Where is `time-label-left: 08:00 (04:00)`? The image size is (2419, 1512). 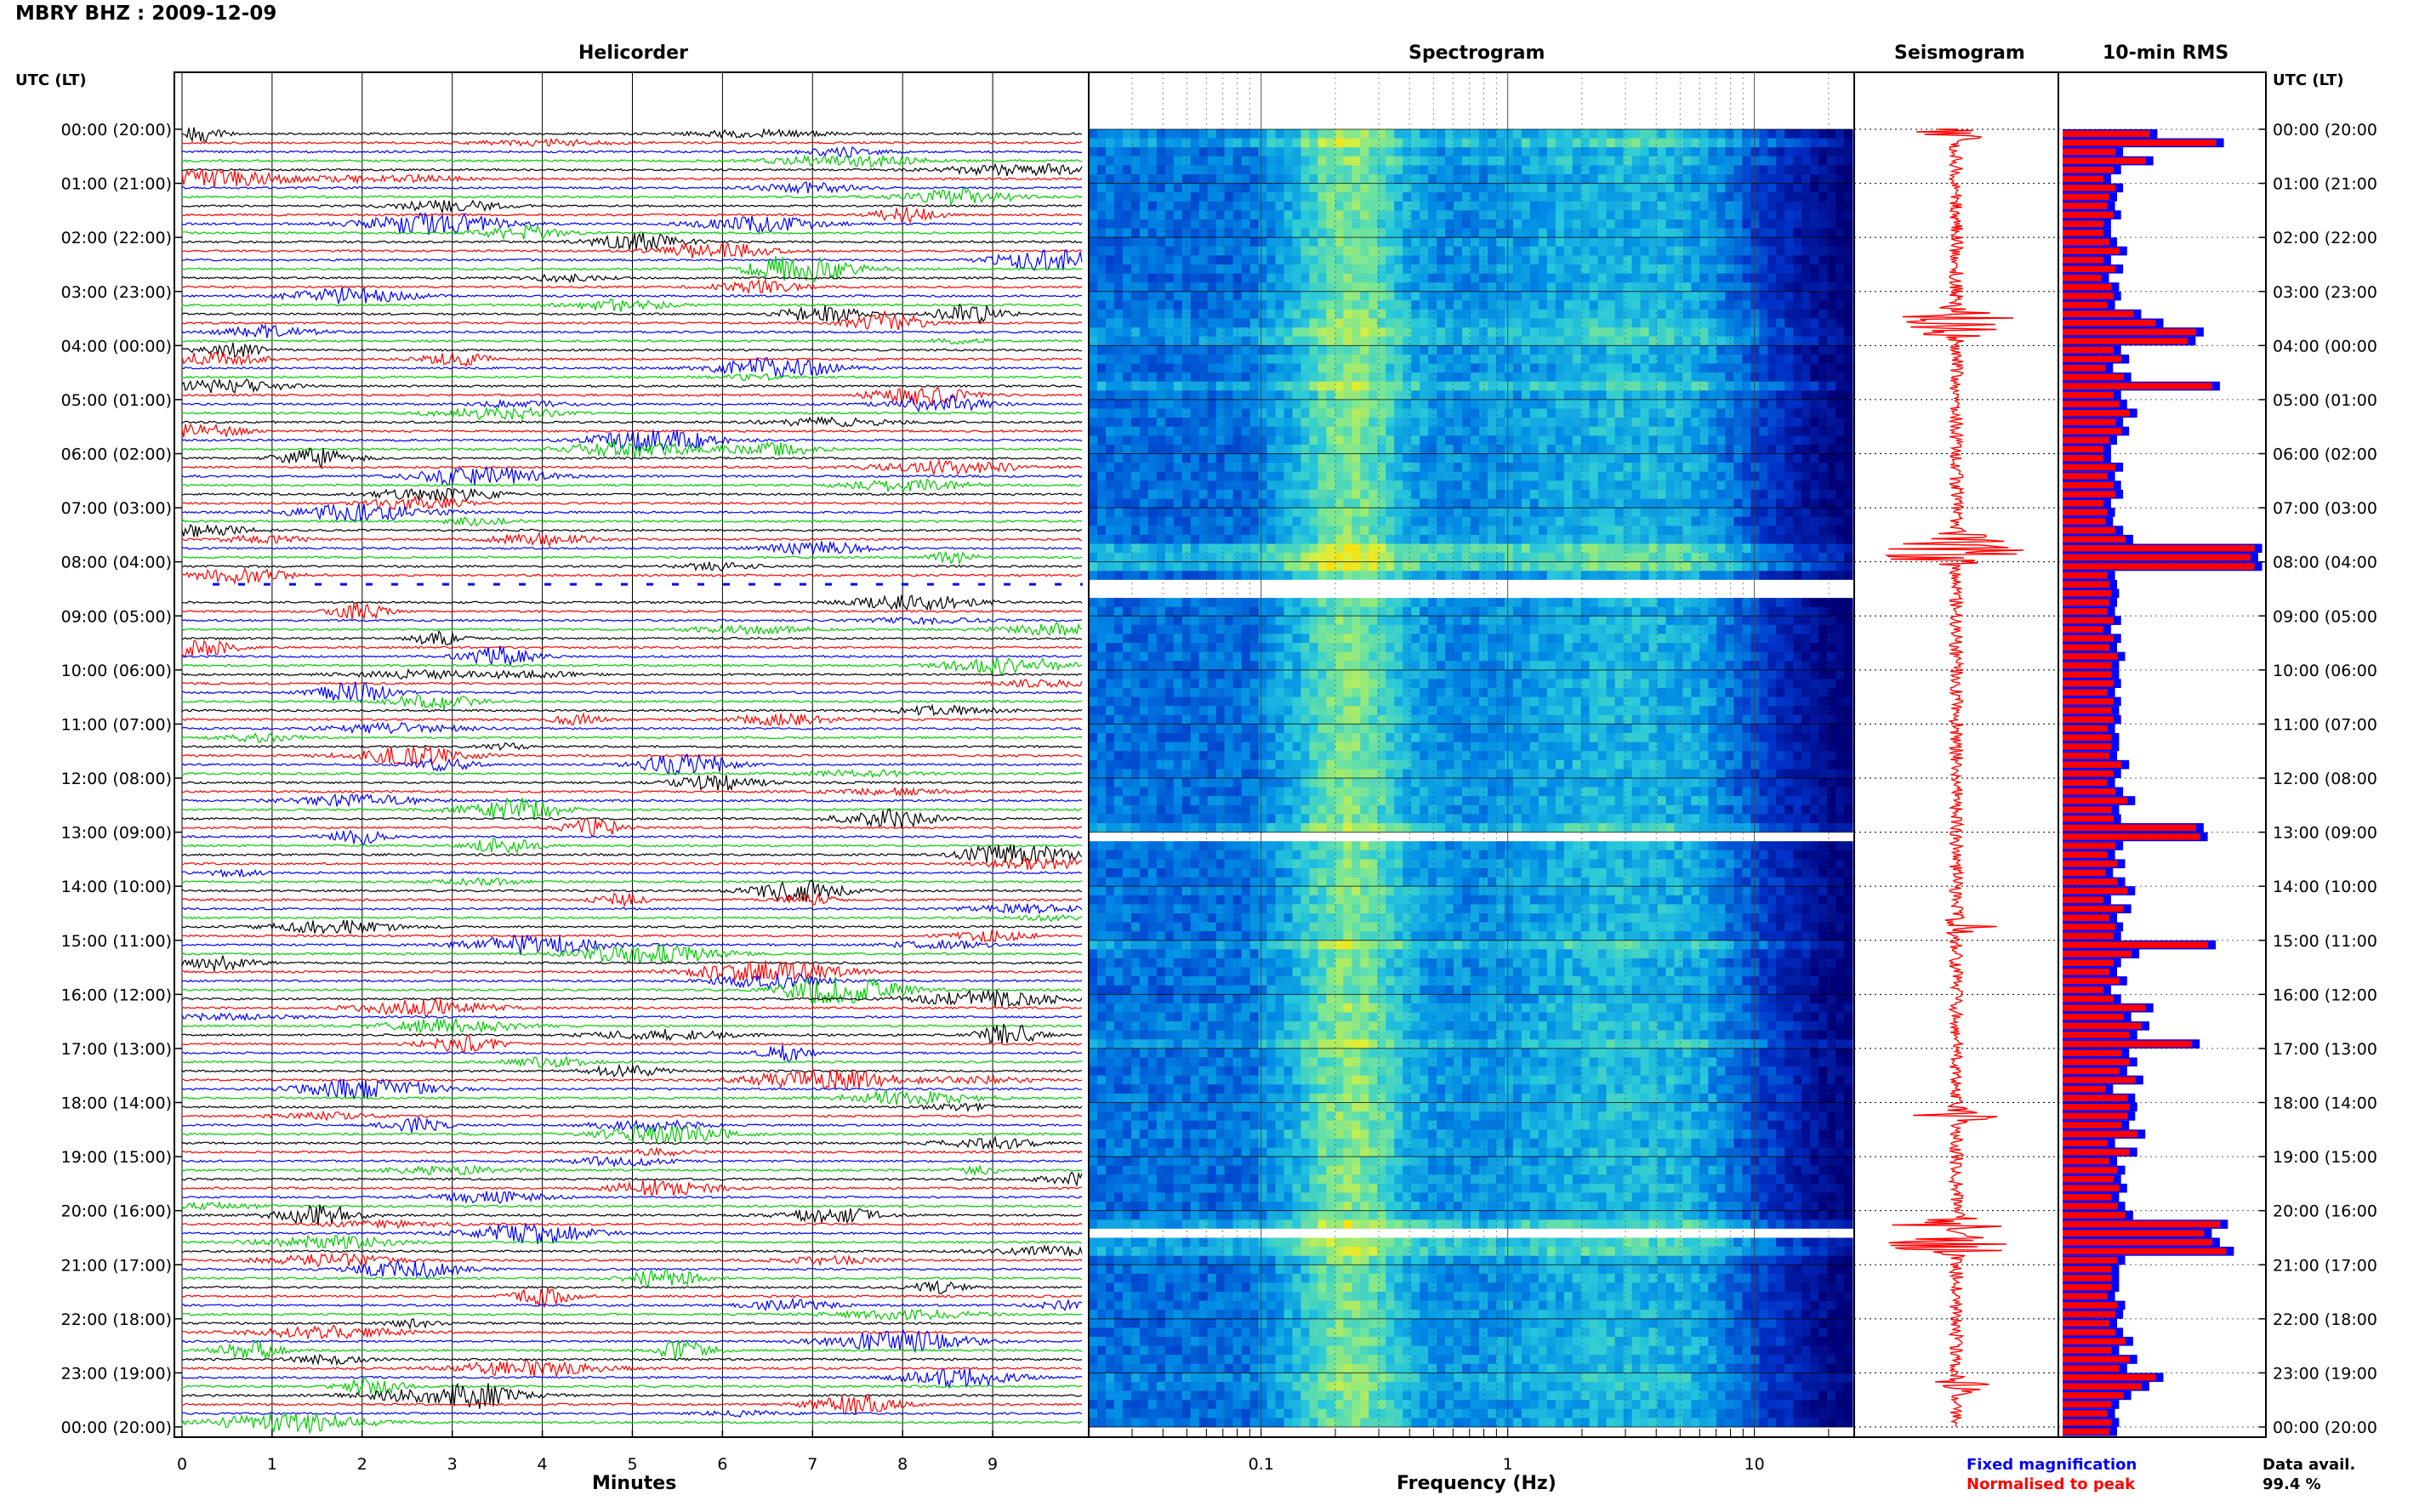 time-label-left: 08:00 (04:00) is located at coordinates (116, 563).